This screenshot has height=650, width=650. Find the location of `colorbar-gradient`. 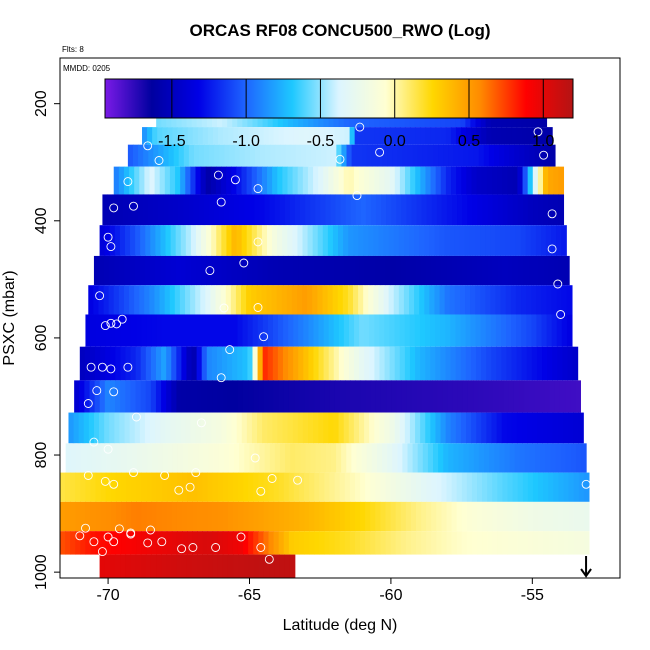

colorbar-gradient is located at coordinates (339, 98).